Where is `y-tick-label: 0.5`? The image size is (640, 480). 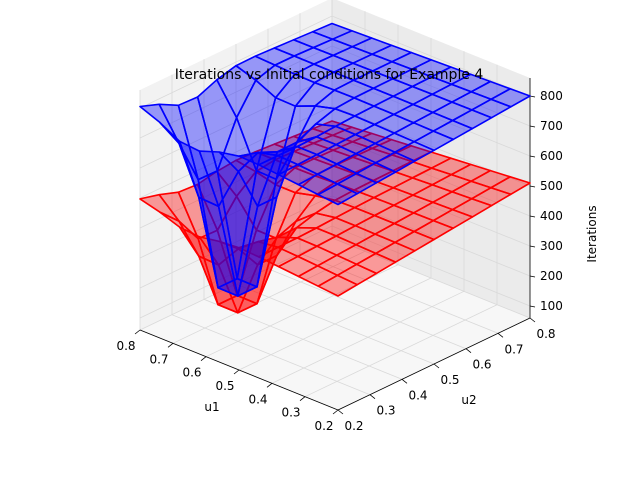
y-tick-label: 0.5 is located at coordinates (449, 380).